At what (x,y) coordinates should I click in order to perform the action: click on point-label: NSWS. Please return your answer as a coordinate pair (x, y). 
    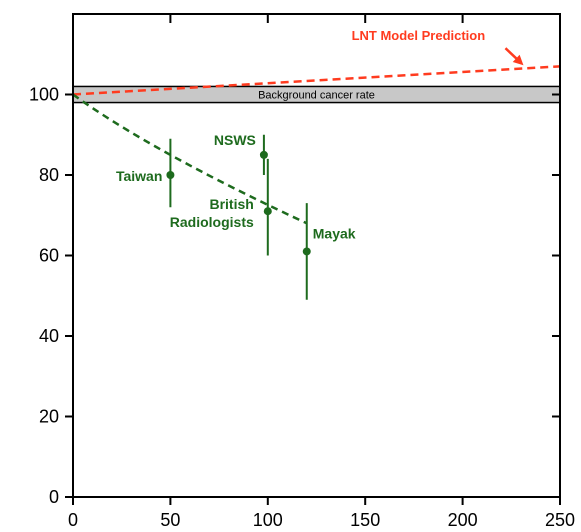
    Looking at the image, I should click on (235, 140).